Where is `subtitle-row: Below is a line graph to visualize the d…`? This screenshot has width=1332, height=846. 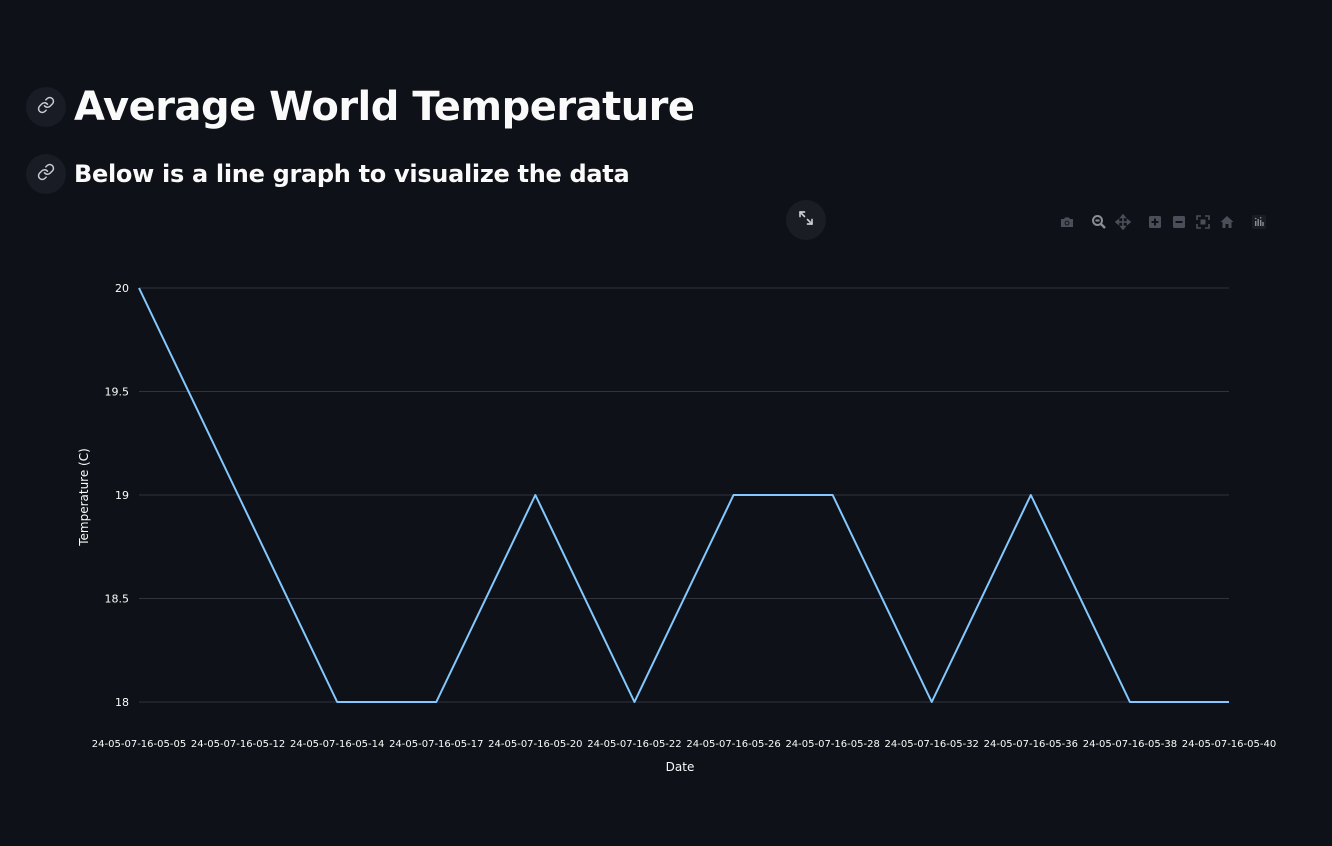
subtitle-row: Below is a line graph to visualize the d… is located at coordinates (328, 174).